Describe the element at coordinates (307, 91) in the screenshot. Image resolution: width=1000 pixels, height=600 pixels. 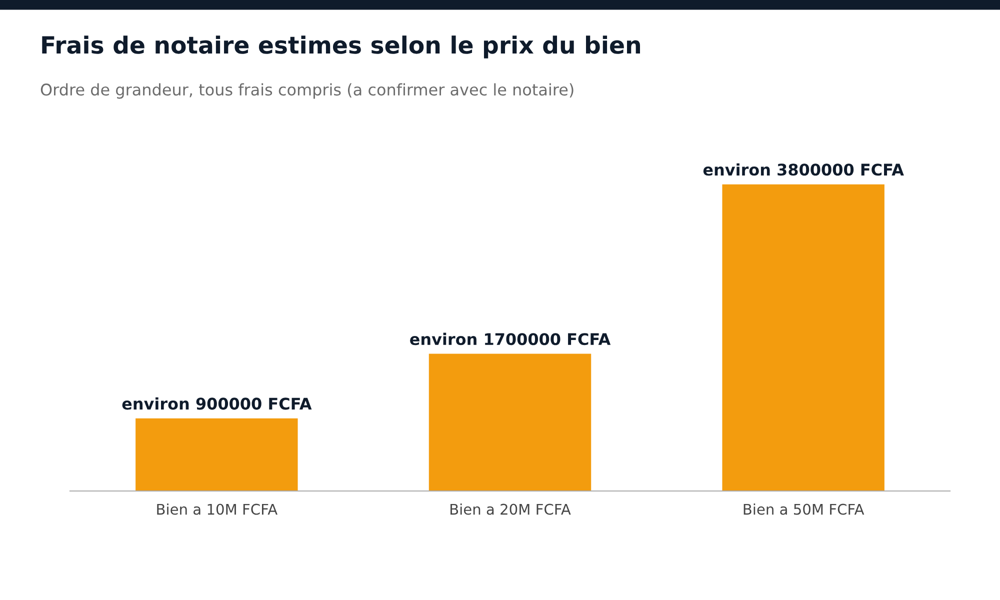
I see `chart-subtitle: Ordre de grandeur, tous frais compris (a confirmer avec le notaire)` at that location.